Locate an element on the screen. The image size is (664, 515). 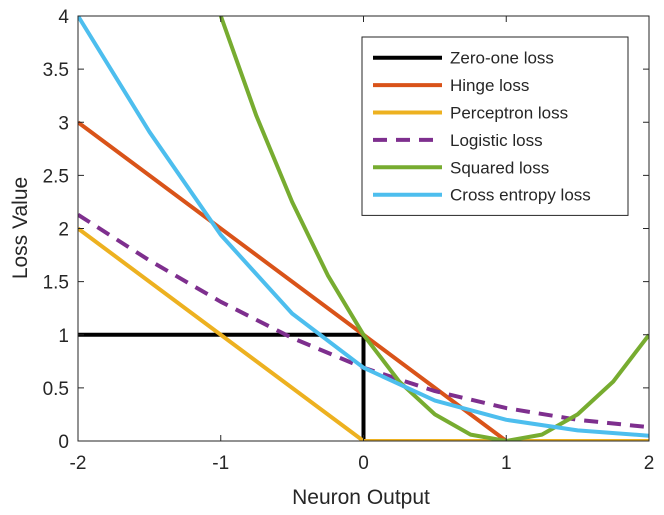
y-axis-label: Loss Value is located at coordinates (20, 228).